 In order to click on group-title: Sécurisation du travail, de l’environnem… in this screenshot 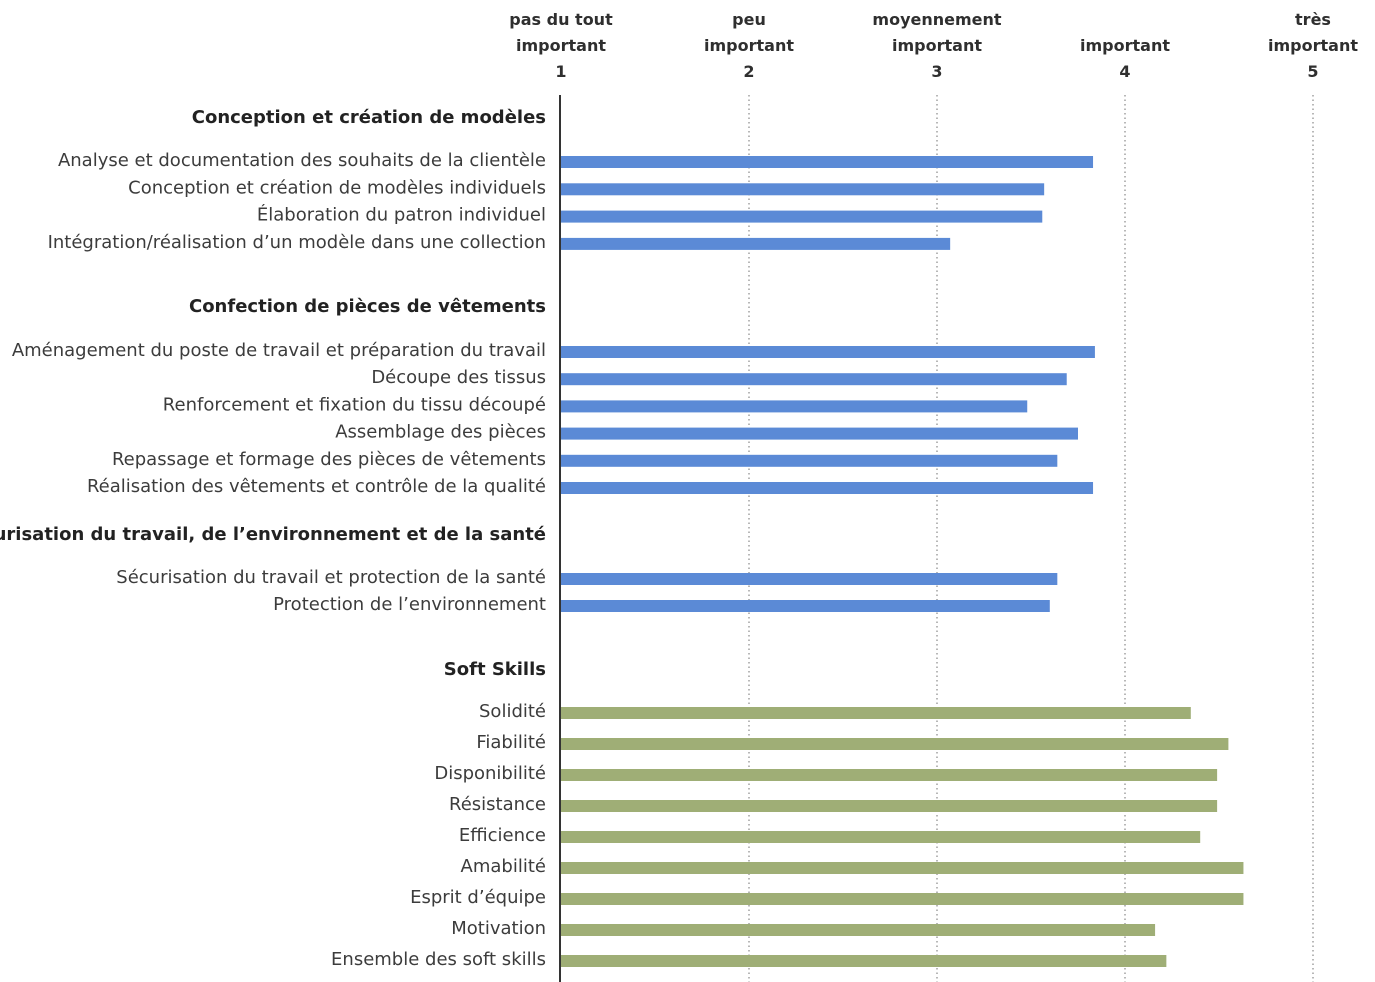, I will do `click(273, 534)`.